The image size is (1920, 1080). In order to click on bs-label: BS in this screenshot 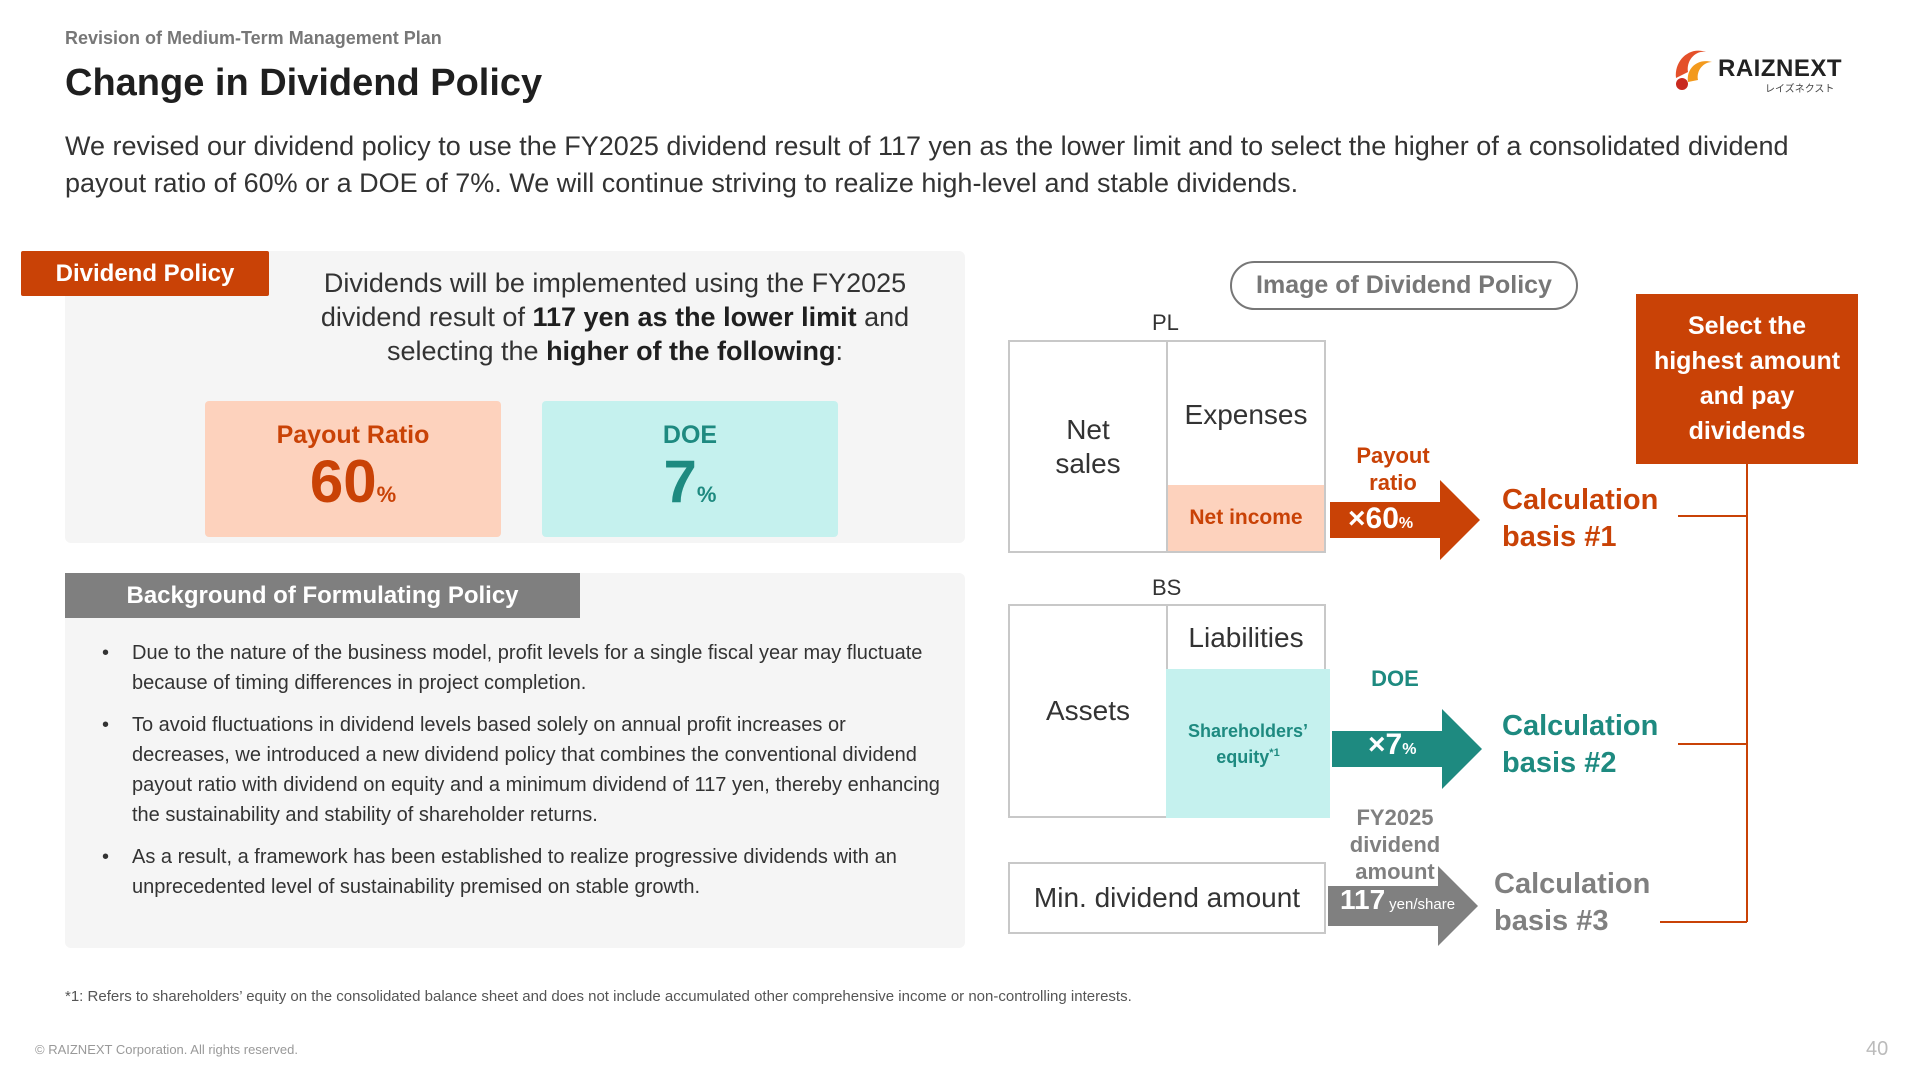, I will do `click(1167, 587)`.